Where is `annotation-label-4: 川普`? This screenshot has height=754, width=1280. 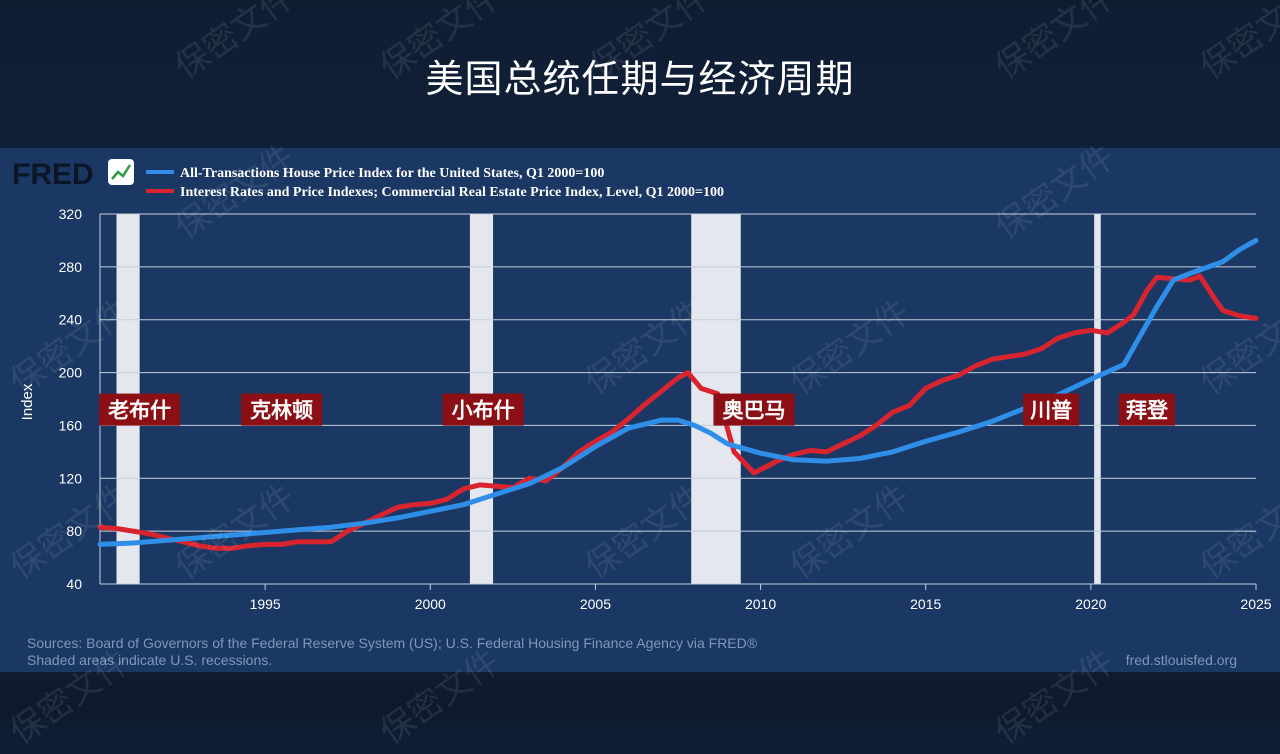
annotation-label-4: 川普 is located at coordinates (1050, 411).